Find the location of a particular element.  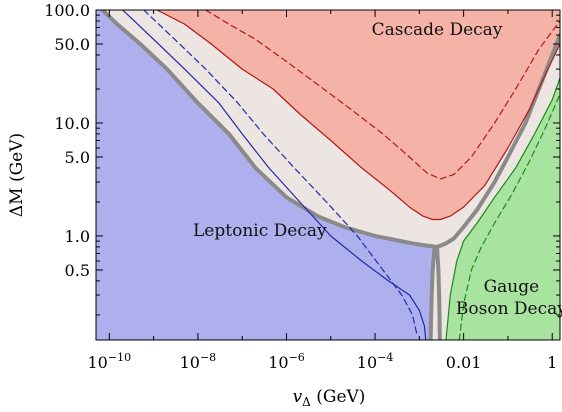

x-tick-label: 0.01 is located at coordinates (464, 362).